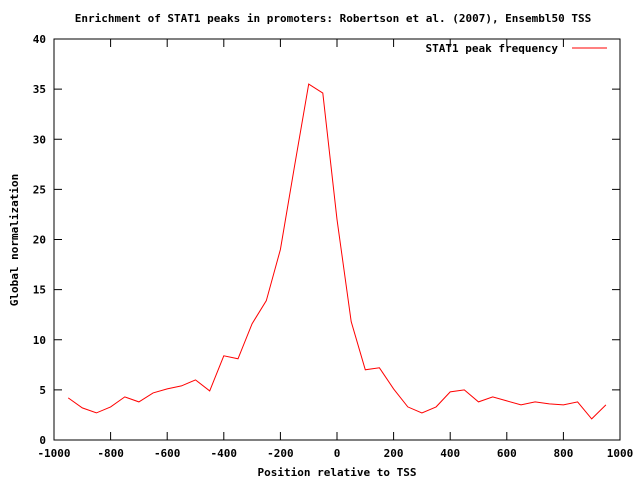  Describe the element at coordinates (492, 48) in the screenshot. I see `legend-label: STAT1 peak frequency` at that location.